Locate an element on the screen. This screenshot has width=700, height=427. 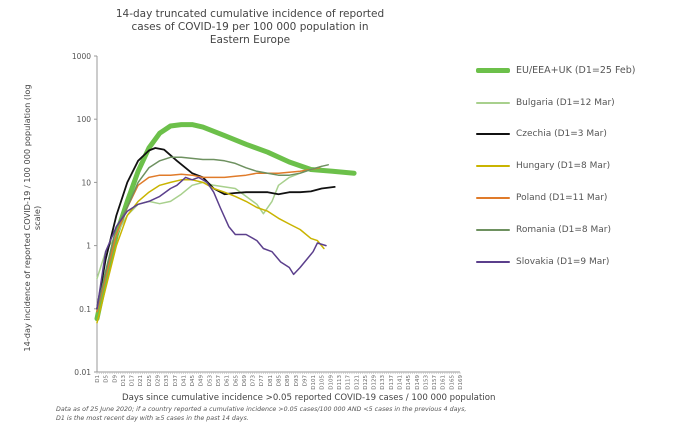
x-tick-label: D169 is located at coordinates (461, 382).